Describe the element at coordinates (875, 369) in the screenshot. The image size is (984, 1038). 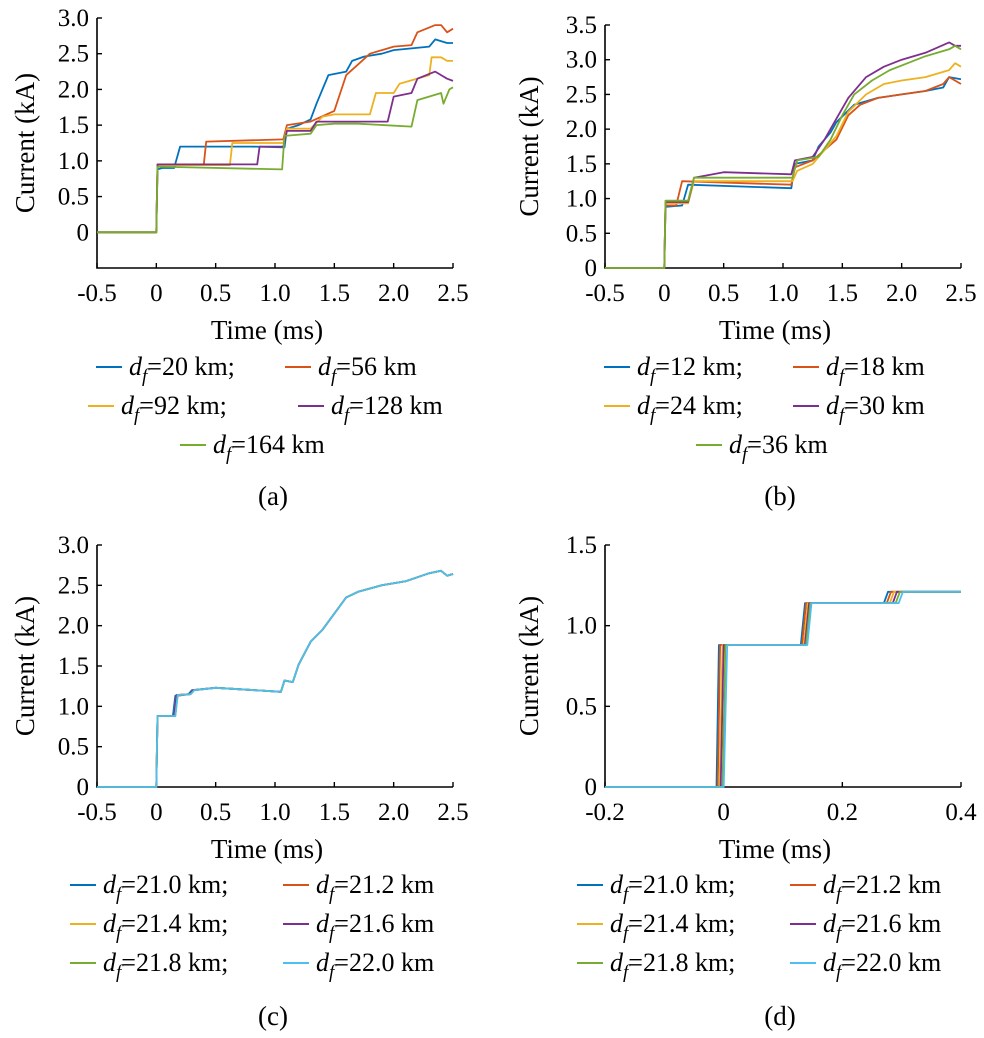
I see `legend-label: df=18 km` at that location.